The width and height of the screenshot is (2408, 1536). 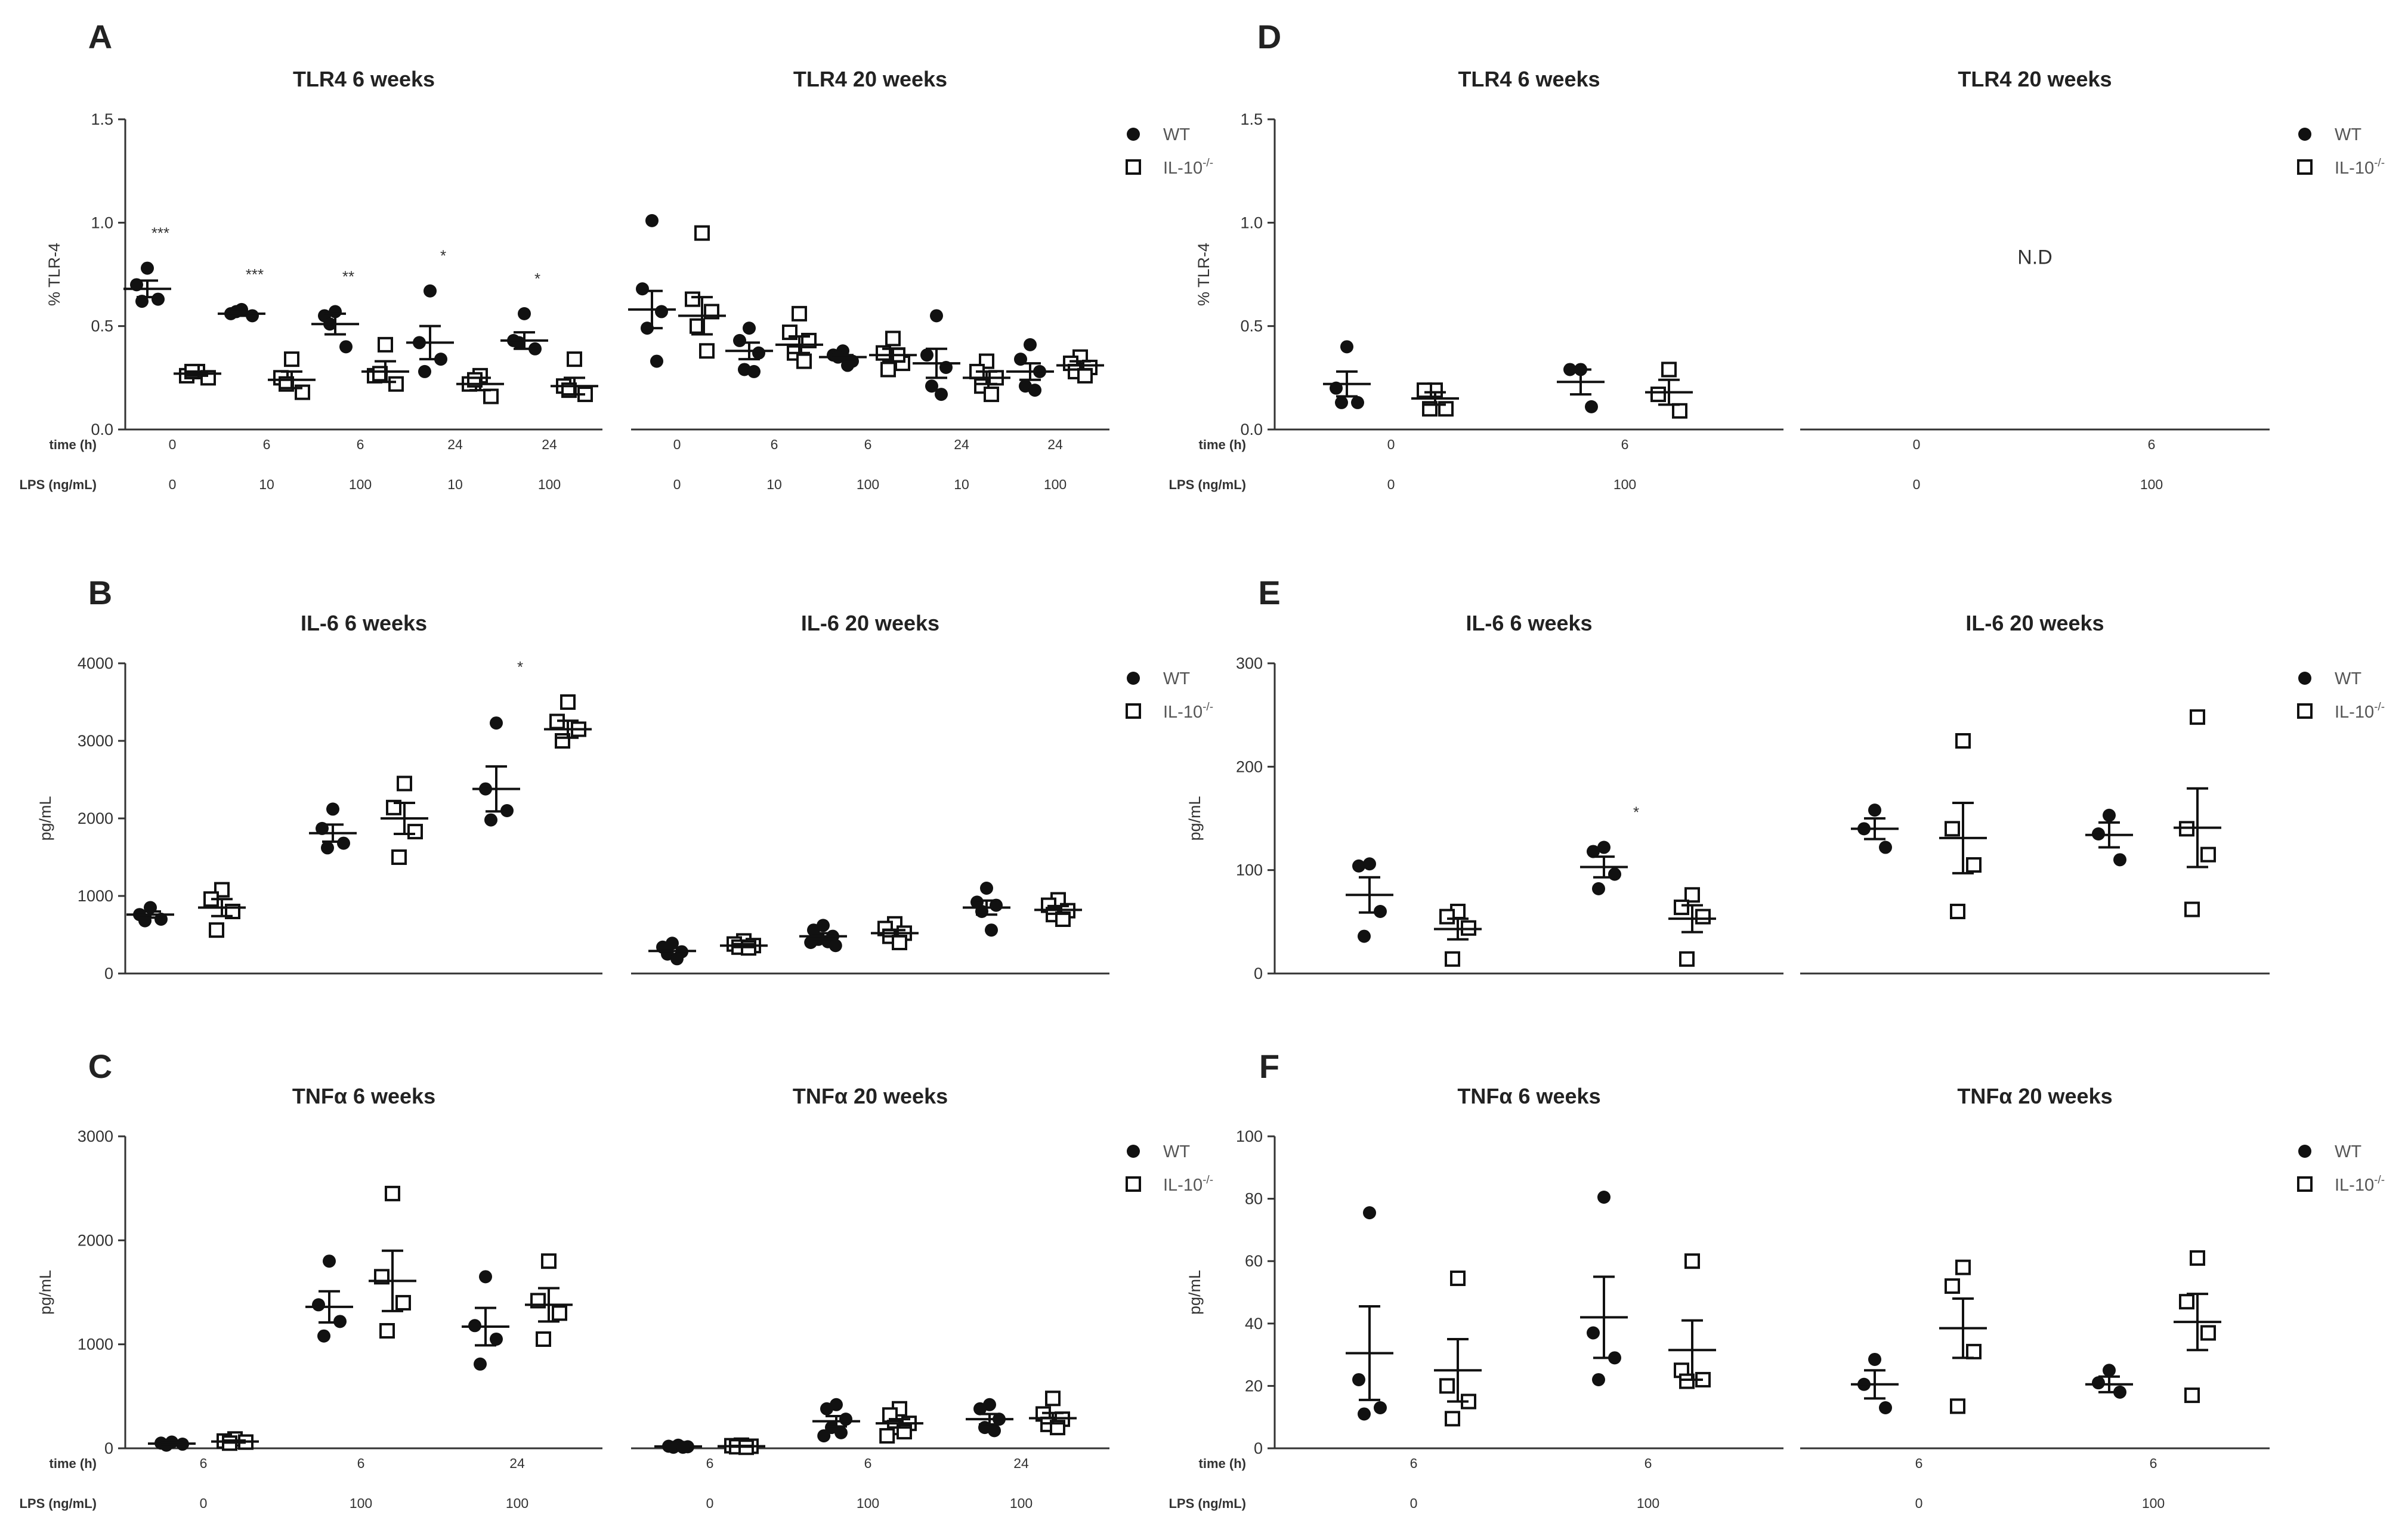 I want to click on legend-e: WT IL-10-/-, so click(x=2341, y=696).